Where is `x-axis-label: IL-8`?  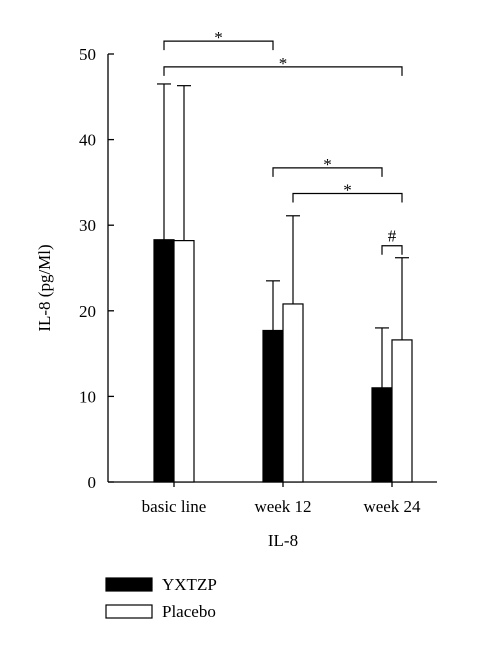
x-axis-label: IL-8 is located at coordinates (283, 540).